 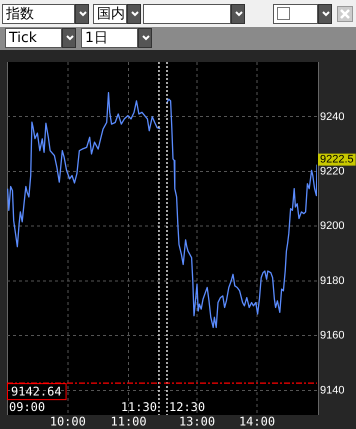 I want to click on y-tick-label: 9180, so click(x=332, y=280).